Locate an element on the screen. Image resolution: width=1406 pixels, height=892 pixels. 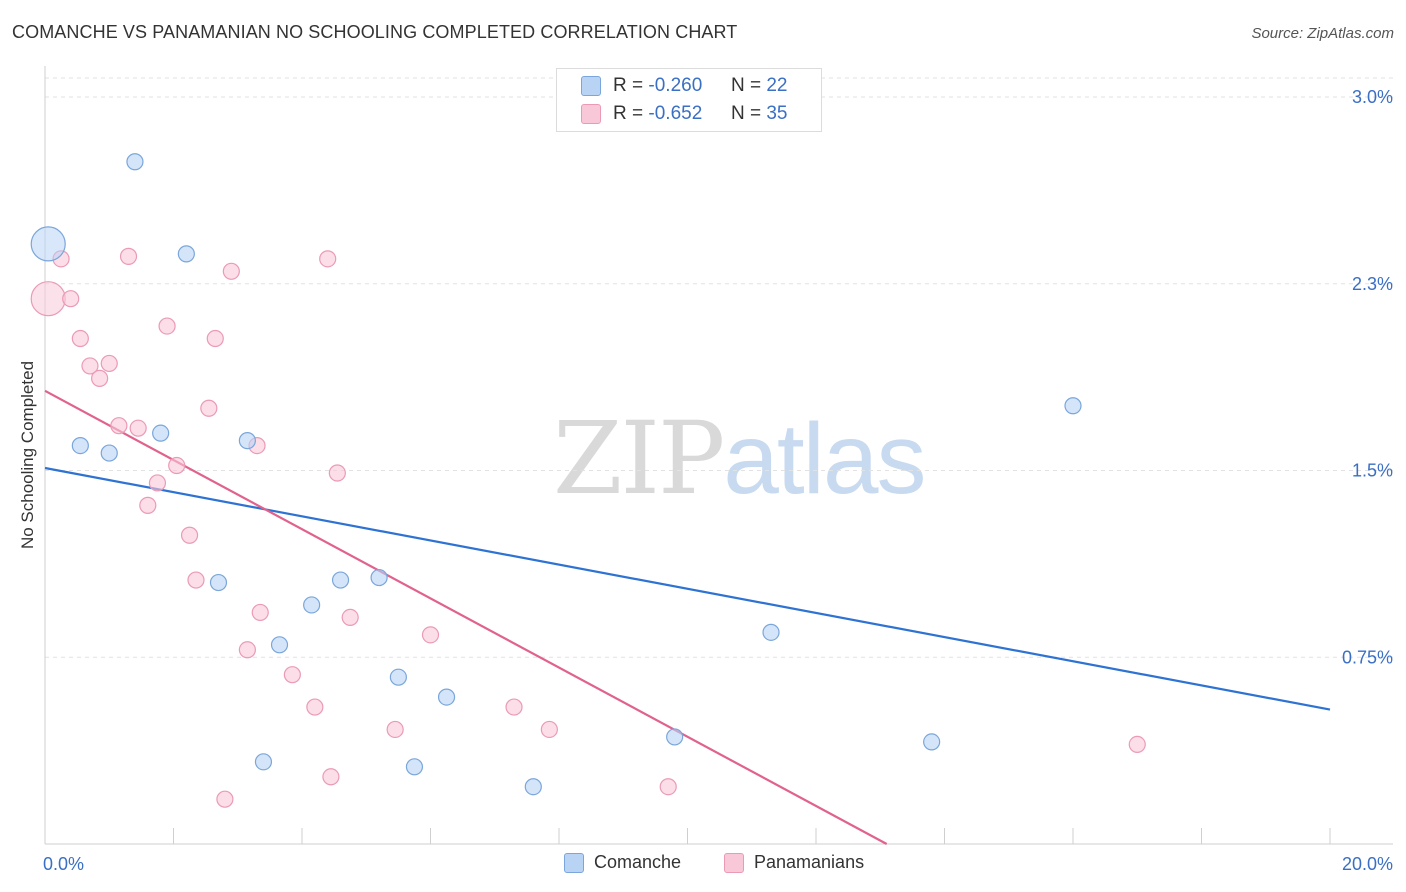
r-value: -0.652 is located at coordinates (675, 113).